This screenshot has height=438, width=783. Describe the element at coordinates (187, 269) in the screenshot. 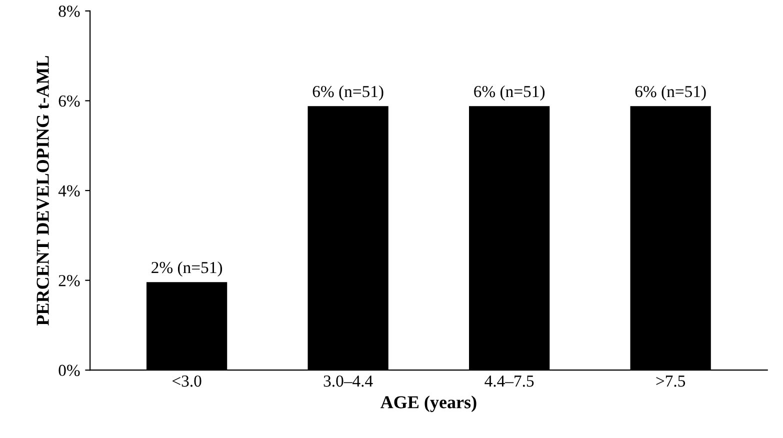

I see `data-label: 2% (n=51)` at that location.